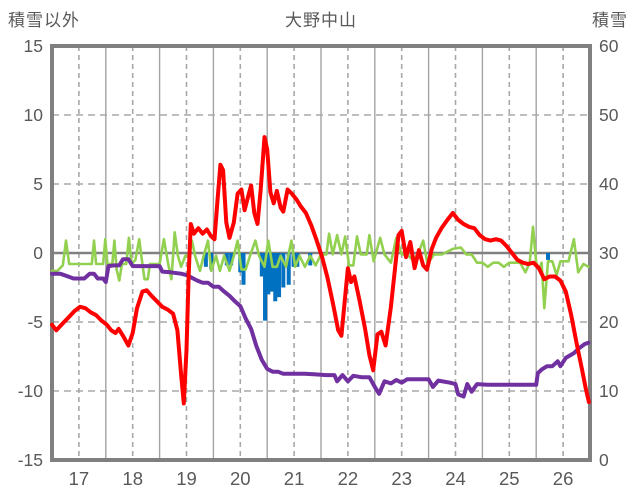  What do you see at coordinates (44, 20) in the screenshot?
I see `left-axis-title: 積雪以外` at bounding box center [44, 20].